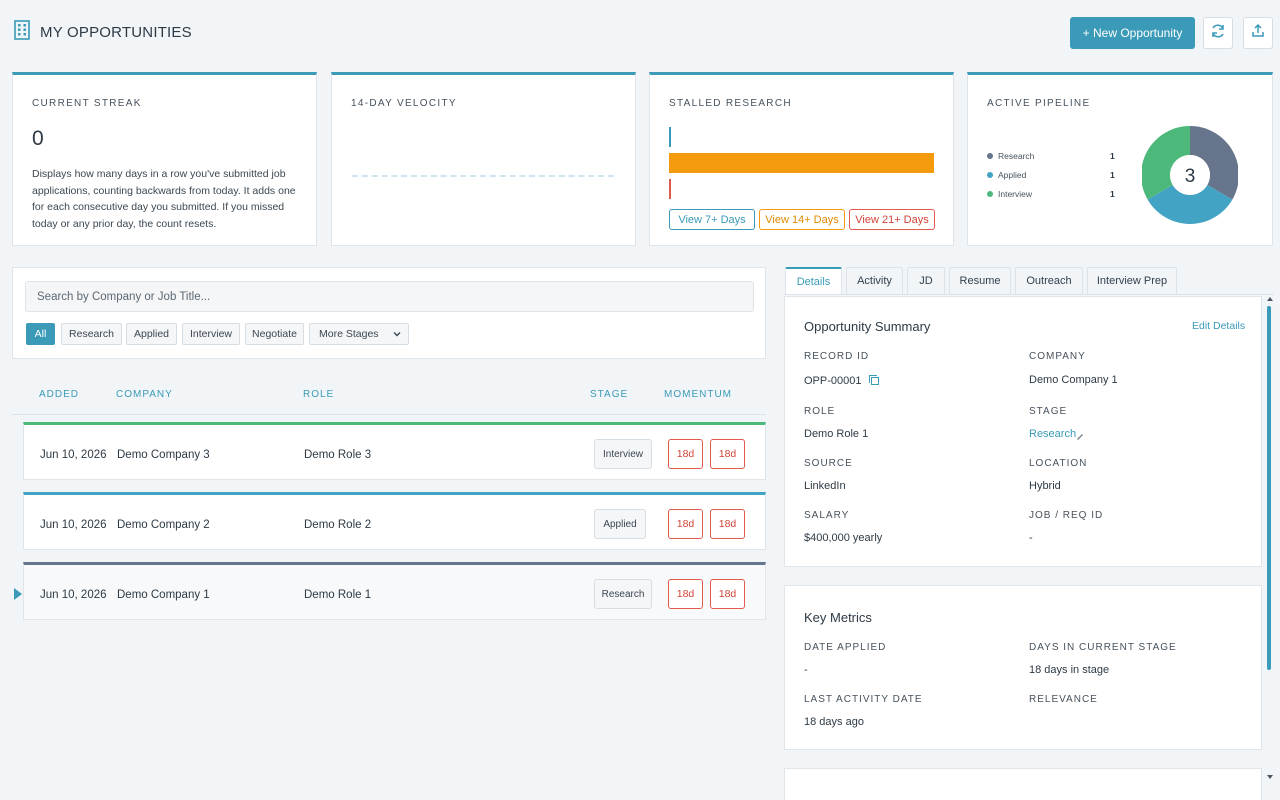 Image resolution: width=1280 pixels, height=800 pixels. I want to click on selected-row-indicator, so click(18, 594).